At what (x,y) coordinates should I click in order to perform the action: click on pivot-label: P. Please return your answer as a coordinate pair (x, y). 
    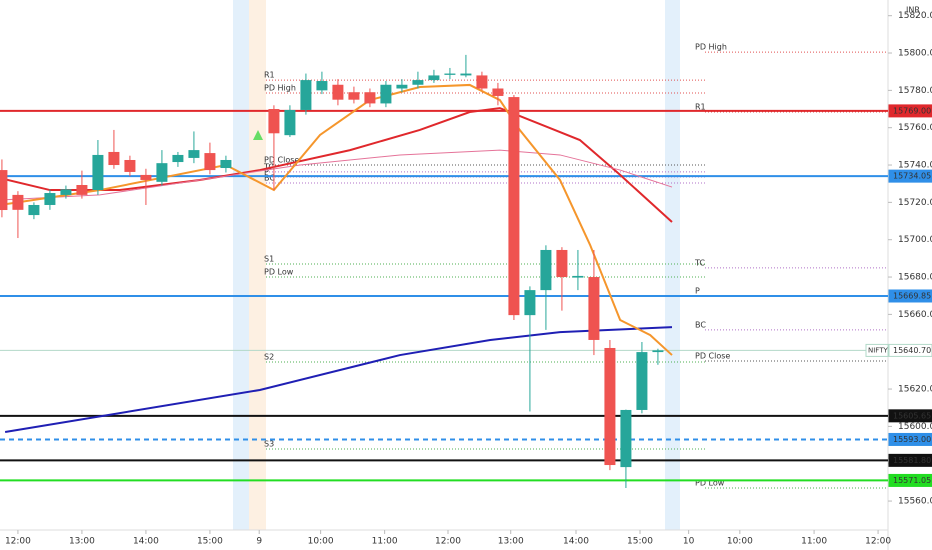
    Looking at the image, I should click on (697, 291).